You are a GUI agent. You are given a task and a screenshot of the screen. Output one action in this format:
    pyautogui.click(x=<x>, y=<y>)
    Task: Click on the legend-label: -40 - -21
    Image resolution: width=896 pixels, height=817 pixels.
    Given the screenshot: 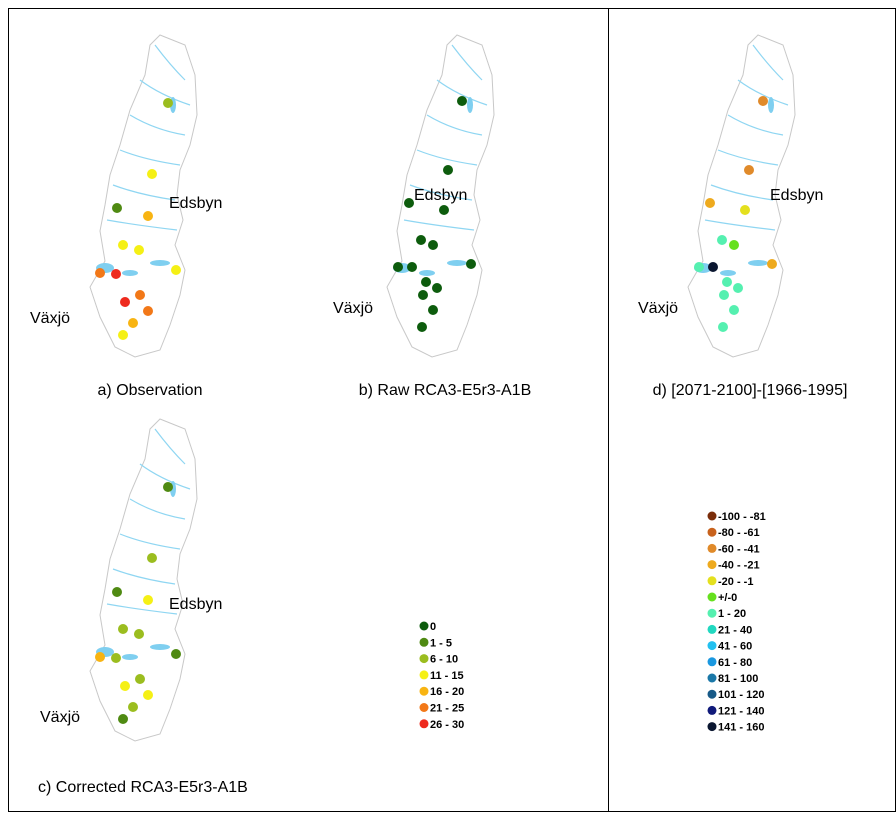 What is the action you would take?
    pyautogui.click(x=739, y=566)
    